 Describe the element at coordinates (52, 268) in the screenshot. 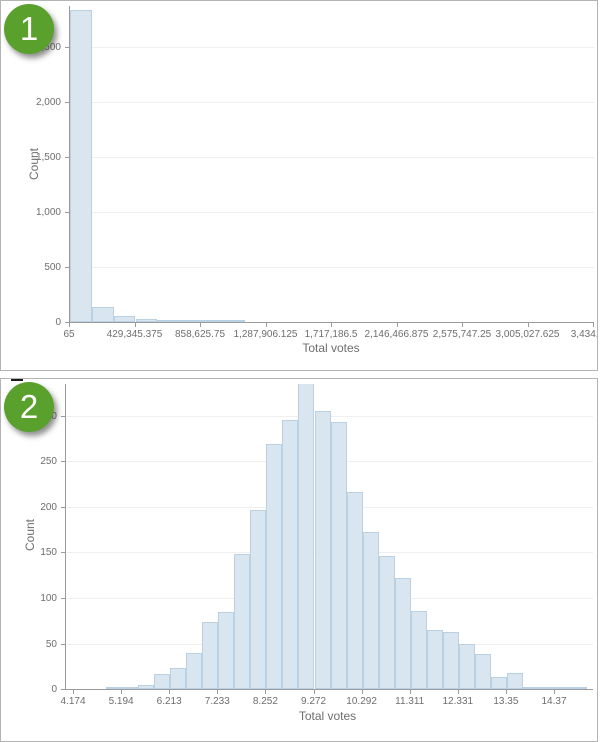

I see `y-tick-label: 500` at that location.